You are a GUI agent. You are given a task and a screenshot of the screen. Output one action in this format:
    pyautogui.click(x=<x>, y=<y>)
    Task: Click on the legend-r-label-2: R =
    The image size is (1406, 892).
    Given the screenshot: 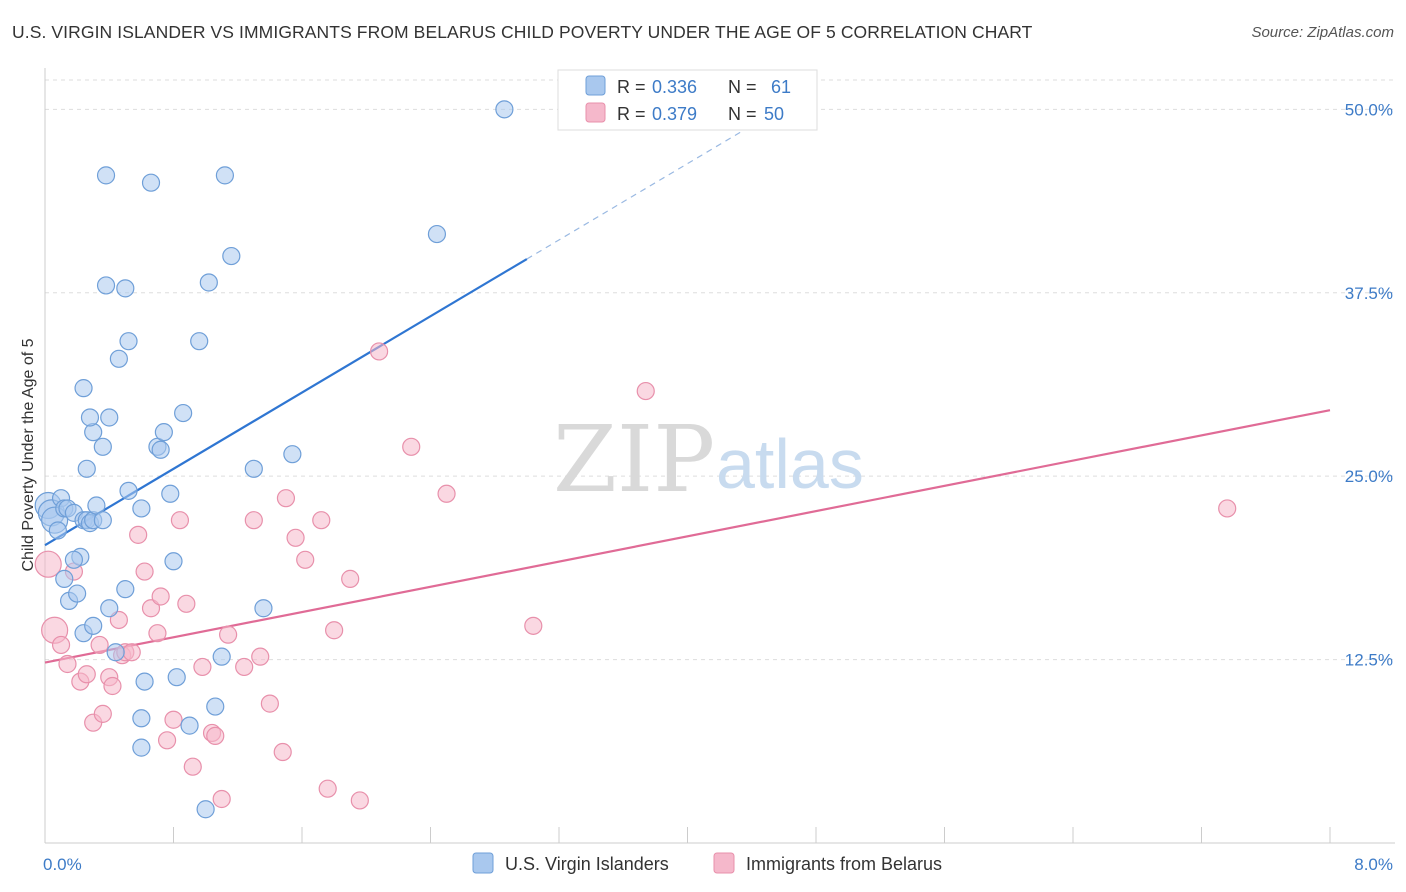 What is the action you would take?
    pyautogui.click(x=631, y=114)
    